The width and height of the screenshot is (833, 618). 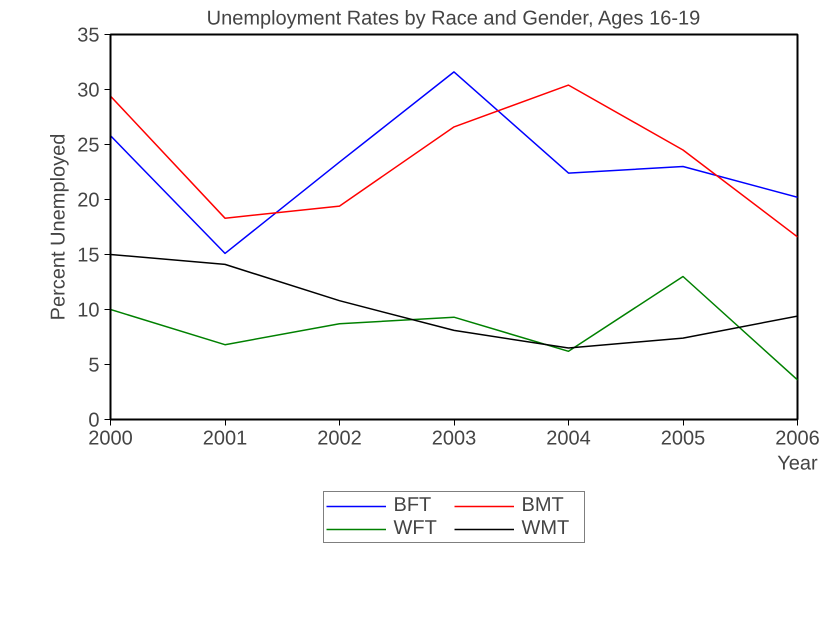 I want to click on legend-label: WFT, so click(x=416, y=528).